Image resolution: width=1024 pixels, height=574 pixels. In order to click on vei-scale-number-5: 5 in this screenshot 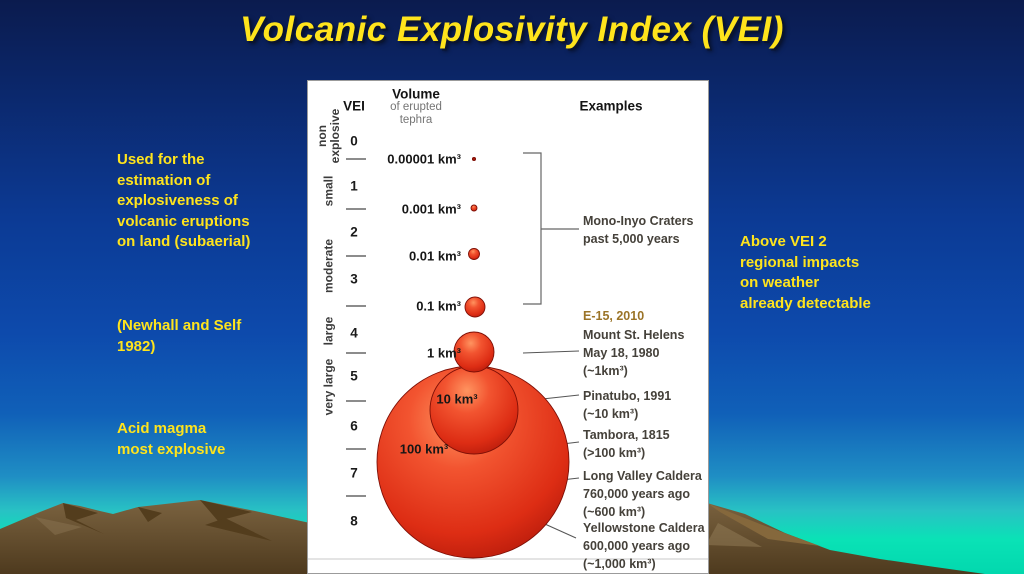, I will do `click(354, 376)`.